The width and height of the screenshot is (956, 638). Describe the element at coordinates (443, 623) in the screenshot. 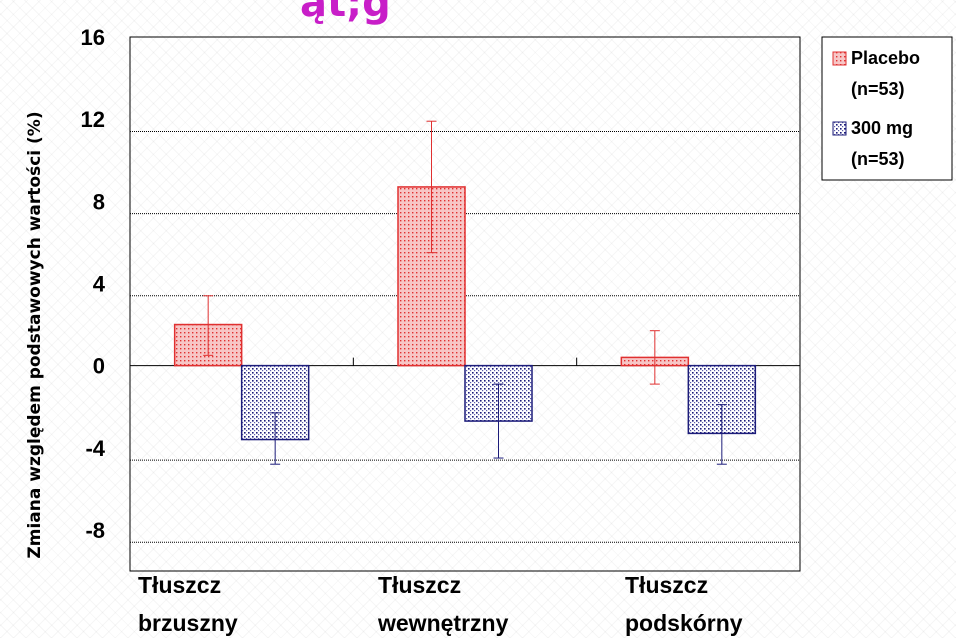

I see `category-label-line2: wewnętrzny` at that location.